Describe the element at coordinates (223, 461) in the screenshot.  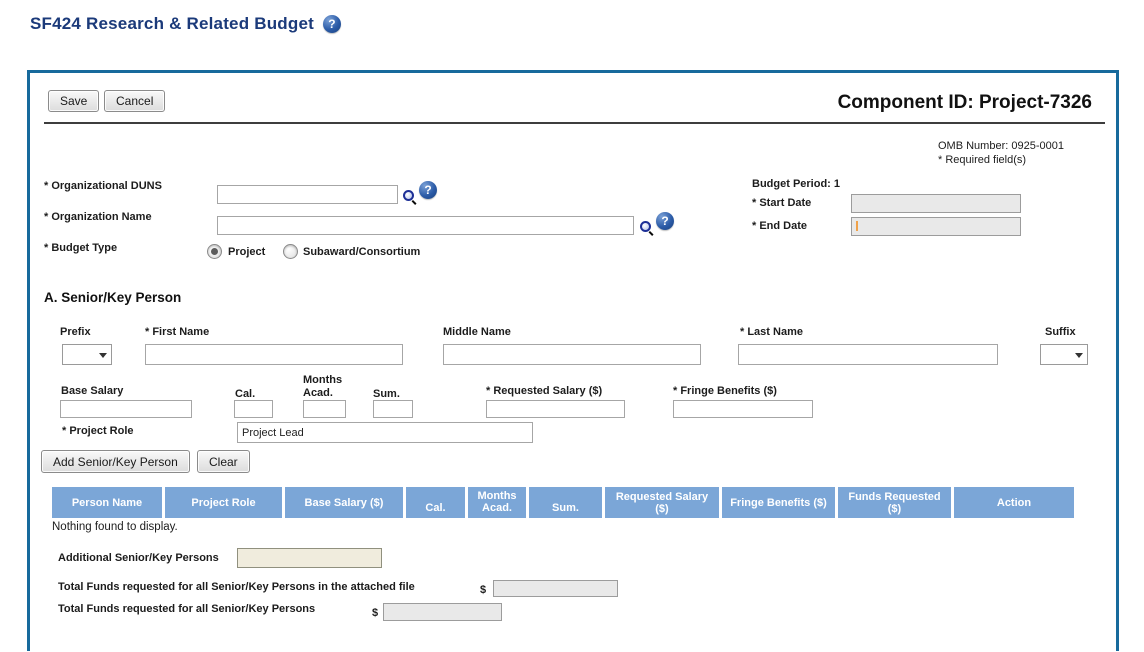
I see `clear-button: Clear` at that location.